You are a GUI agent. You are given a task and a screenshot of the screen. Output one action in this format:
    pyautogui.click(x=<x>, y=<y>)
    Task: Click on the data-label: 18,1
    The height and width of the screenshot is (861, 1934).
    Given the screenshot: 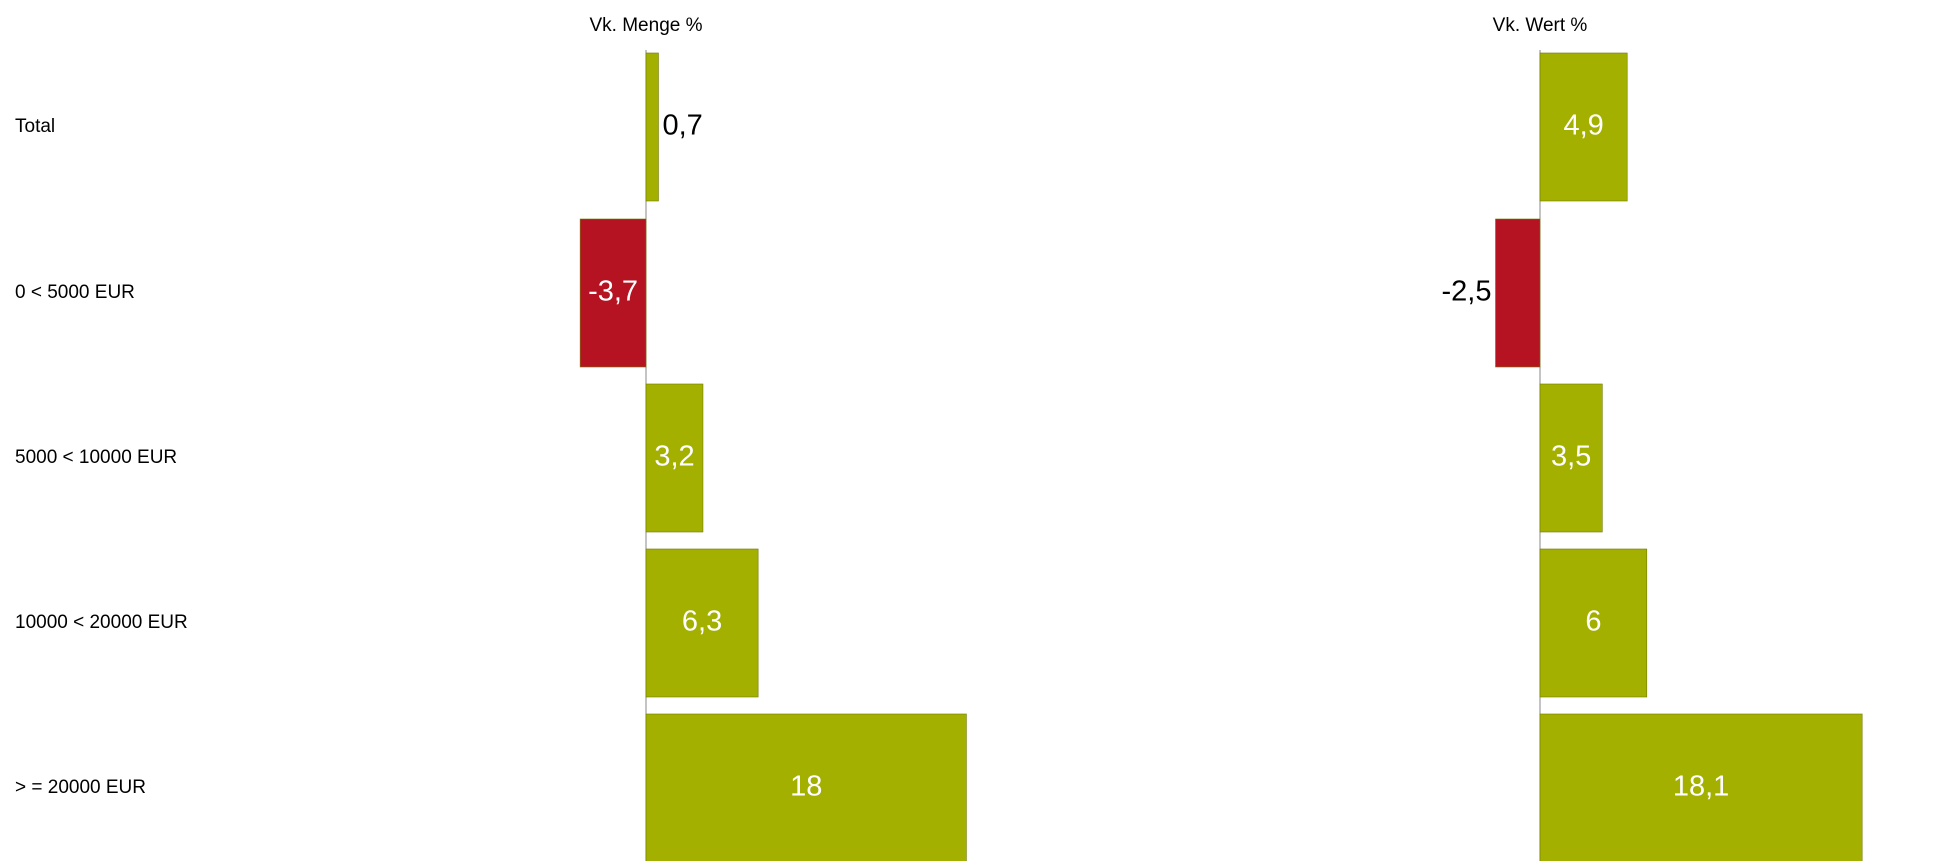 What is the action you would take?
    pyautogui.click(x=1701, y=787)
    